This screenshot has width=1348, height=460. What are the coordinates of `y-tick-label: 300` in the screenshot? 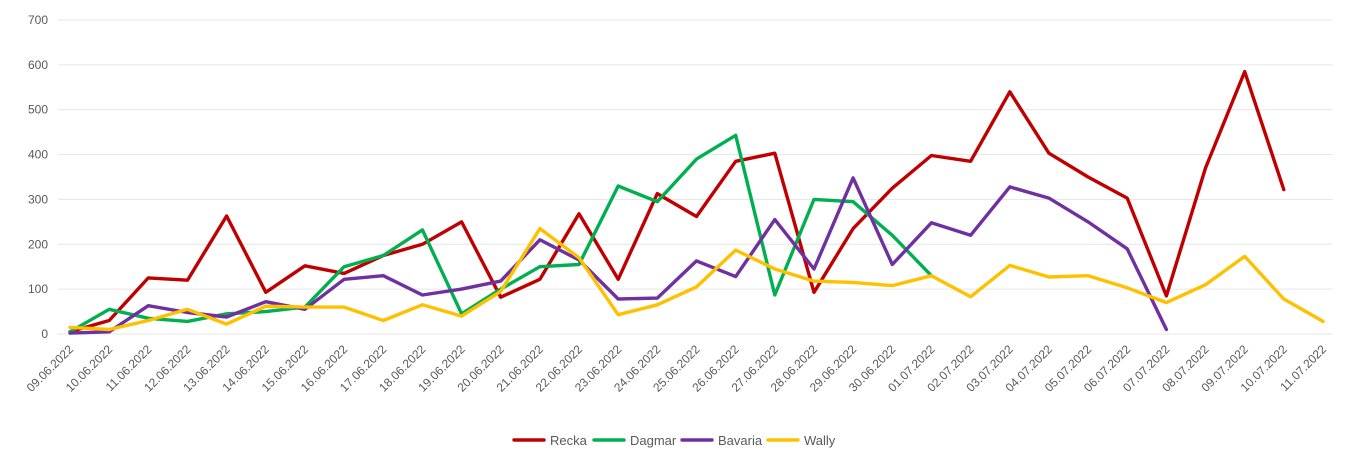 It's located at (38, 199).